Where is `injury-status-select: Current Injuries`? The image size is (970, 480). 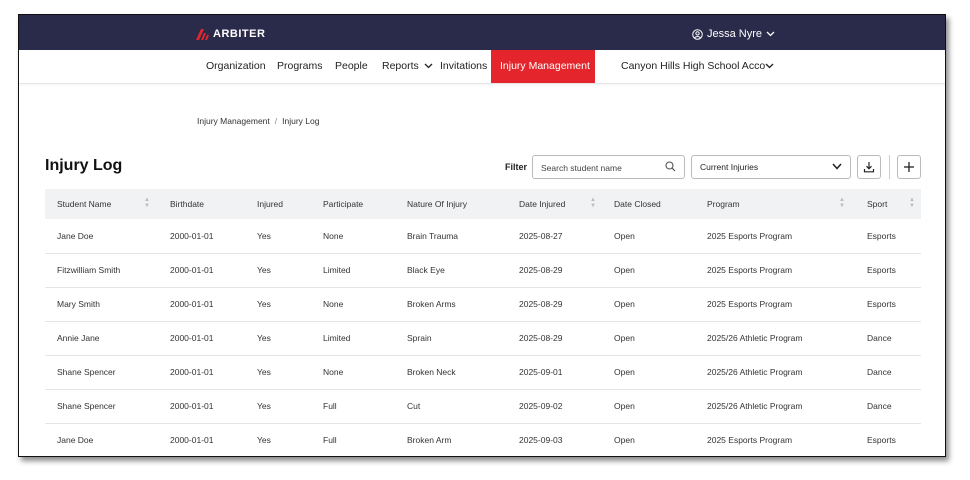
injury-status-select: Current Injuries is located at coordinates (771, 167).